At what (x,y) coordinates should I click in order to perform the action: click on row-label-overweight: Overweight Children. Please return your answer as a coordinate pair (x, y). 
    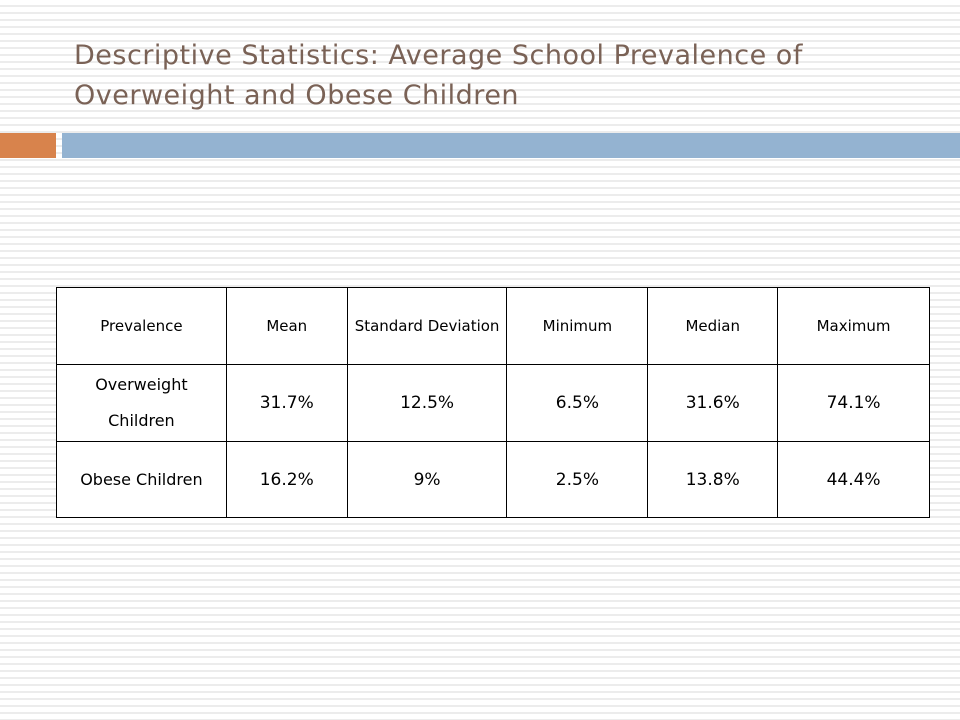
    Looking at the image, I should click on (141, 403).